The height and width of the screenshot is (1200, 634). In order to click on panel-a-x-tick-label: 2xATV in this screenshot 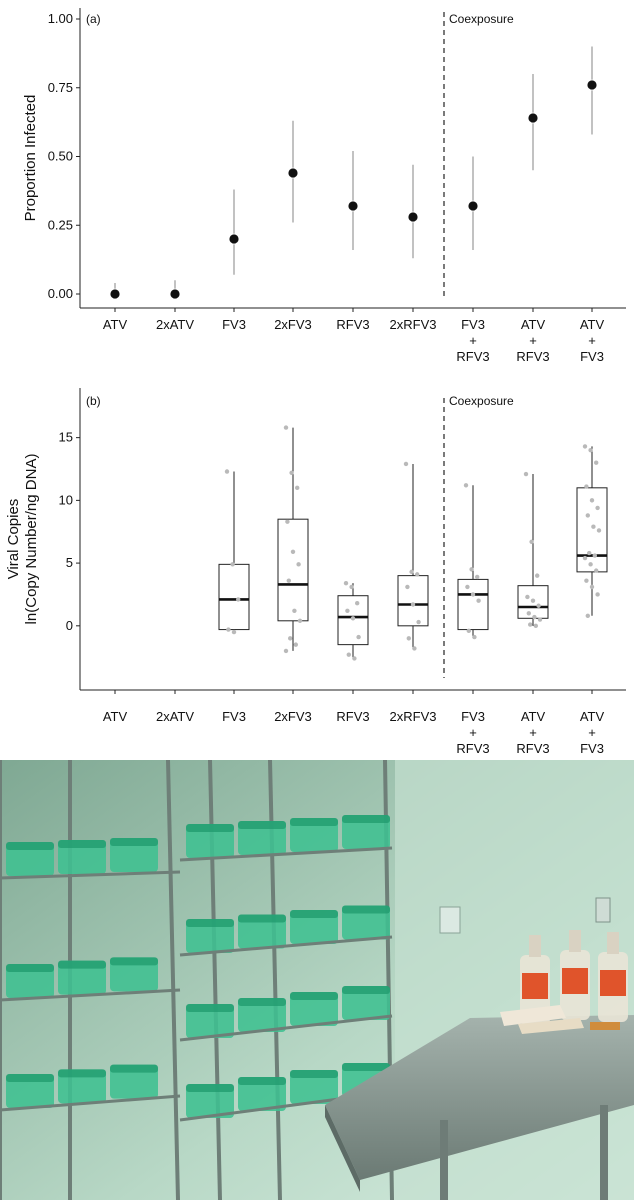, I will do `click(175, 324)`.